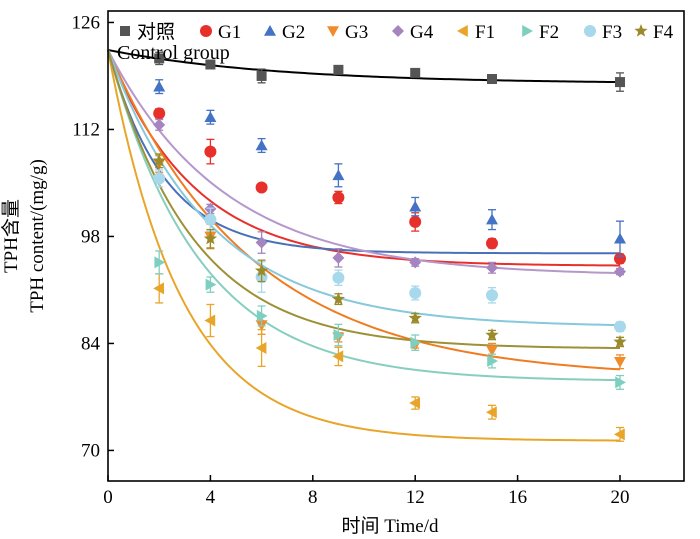 This screenshot has height=539, width=700. I want to click on legend-label-F1: F1, so click(485, 32).